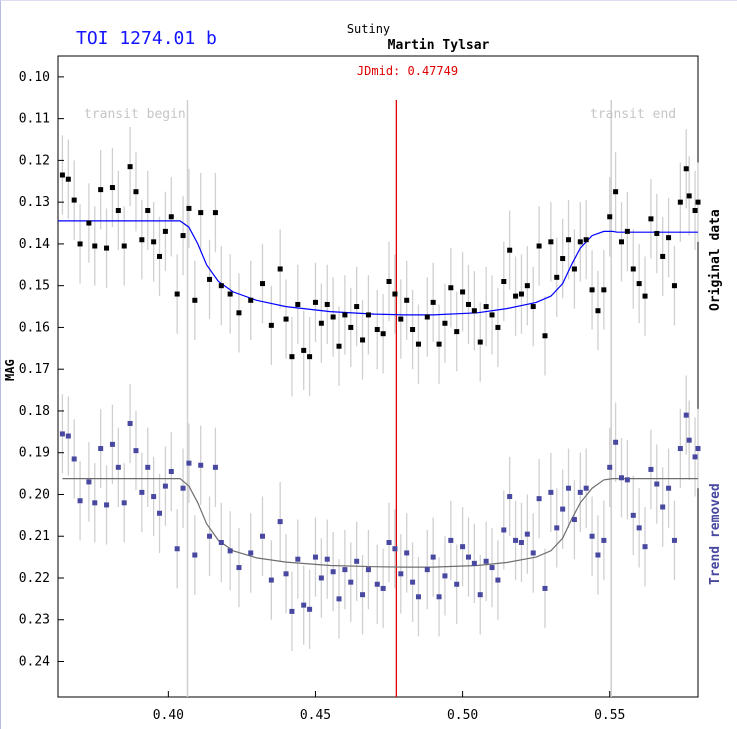 The width and height of the screenshot is (737, 729). I want to click on y-tick-label-12: 0.22, so click(34, 578).